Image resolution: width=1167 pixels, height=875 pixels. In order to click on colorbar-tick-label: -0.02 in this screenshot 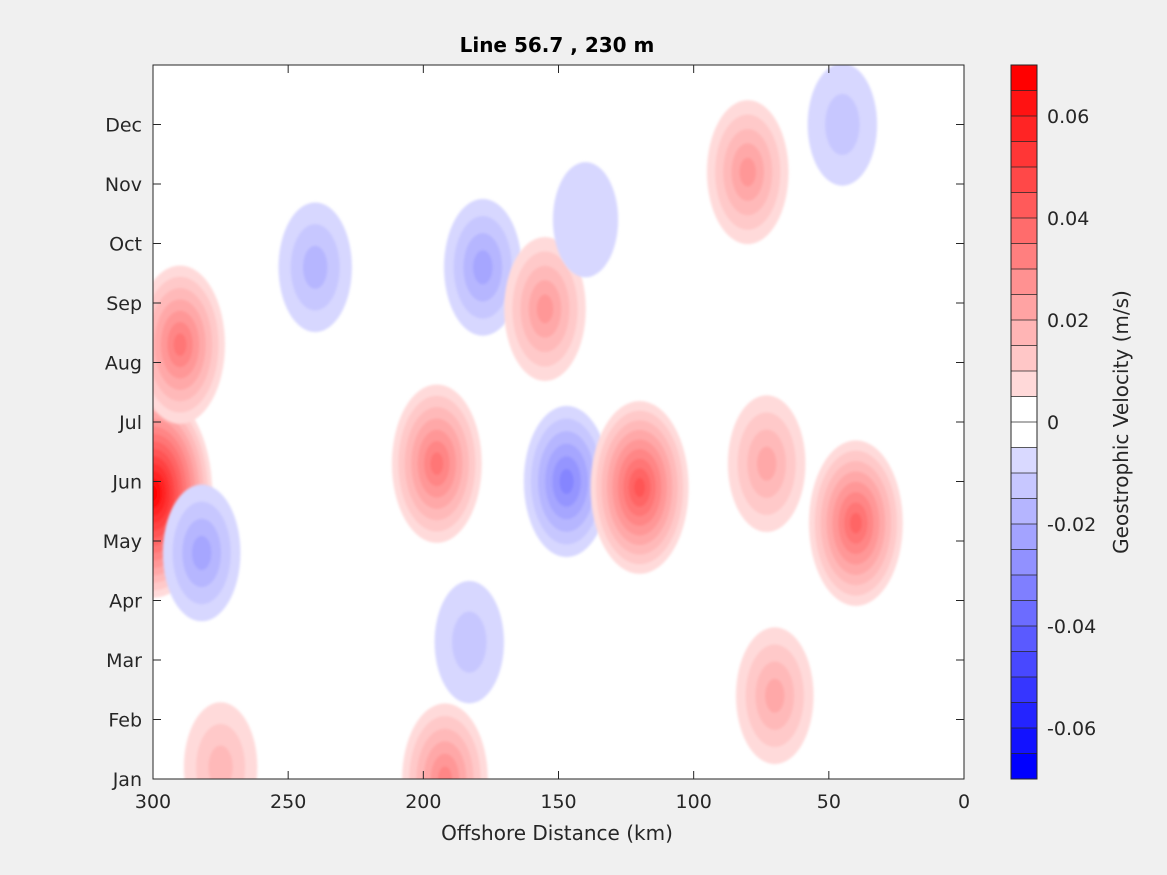, I will do `click(1071, 525)`.